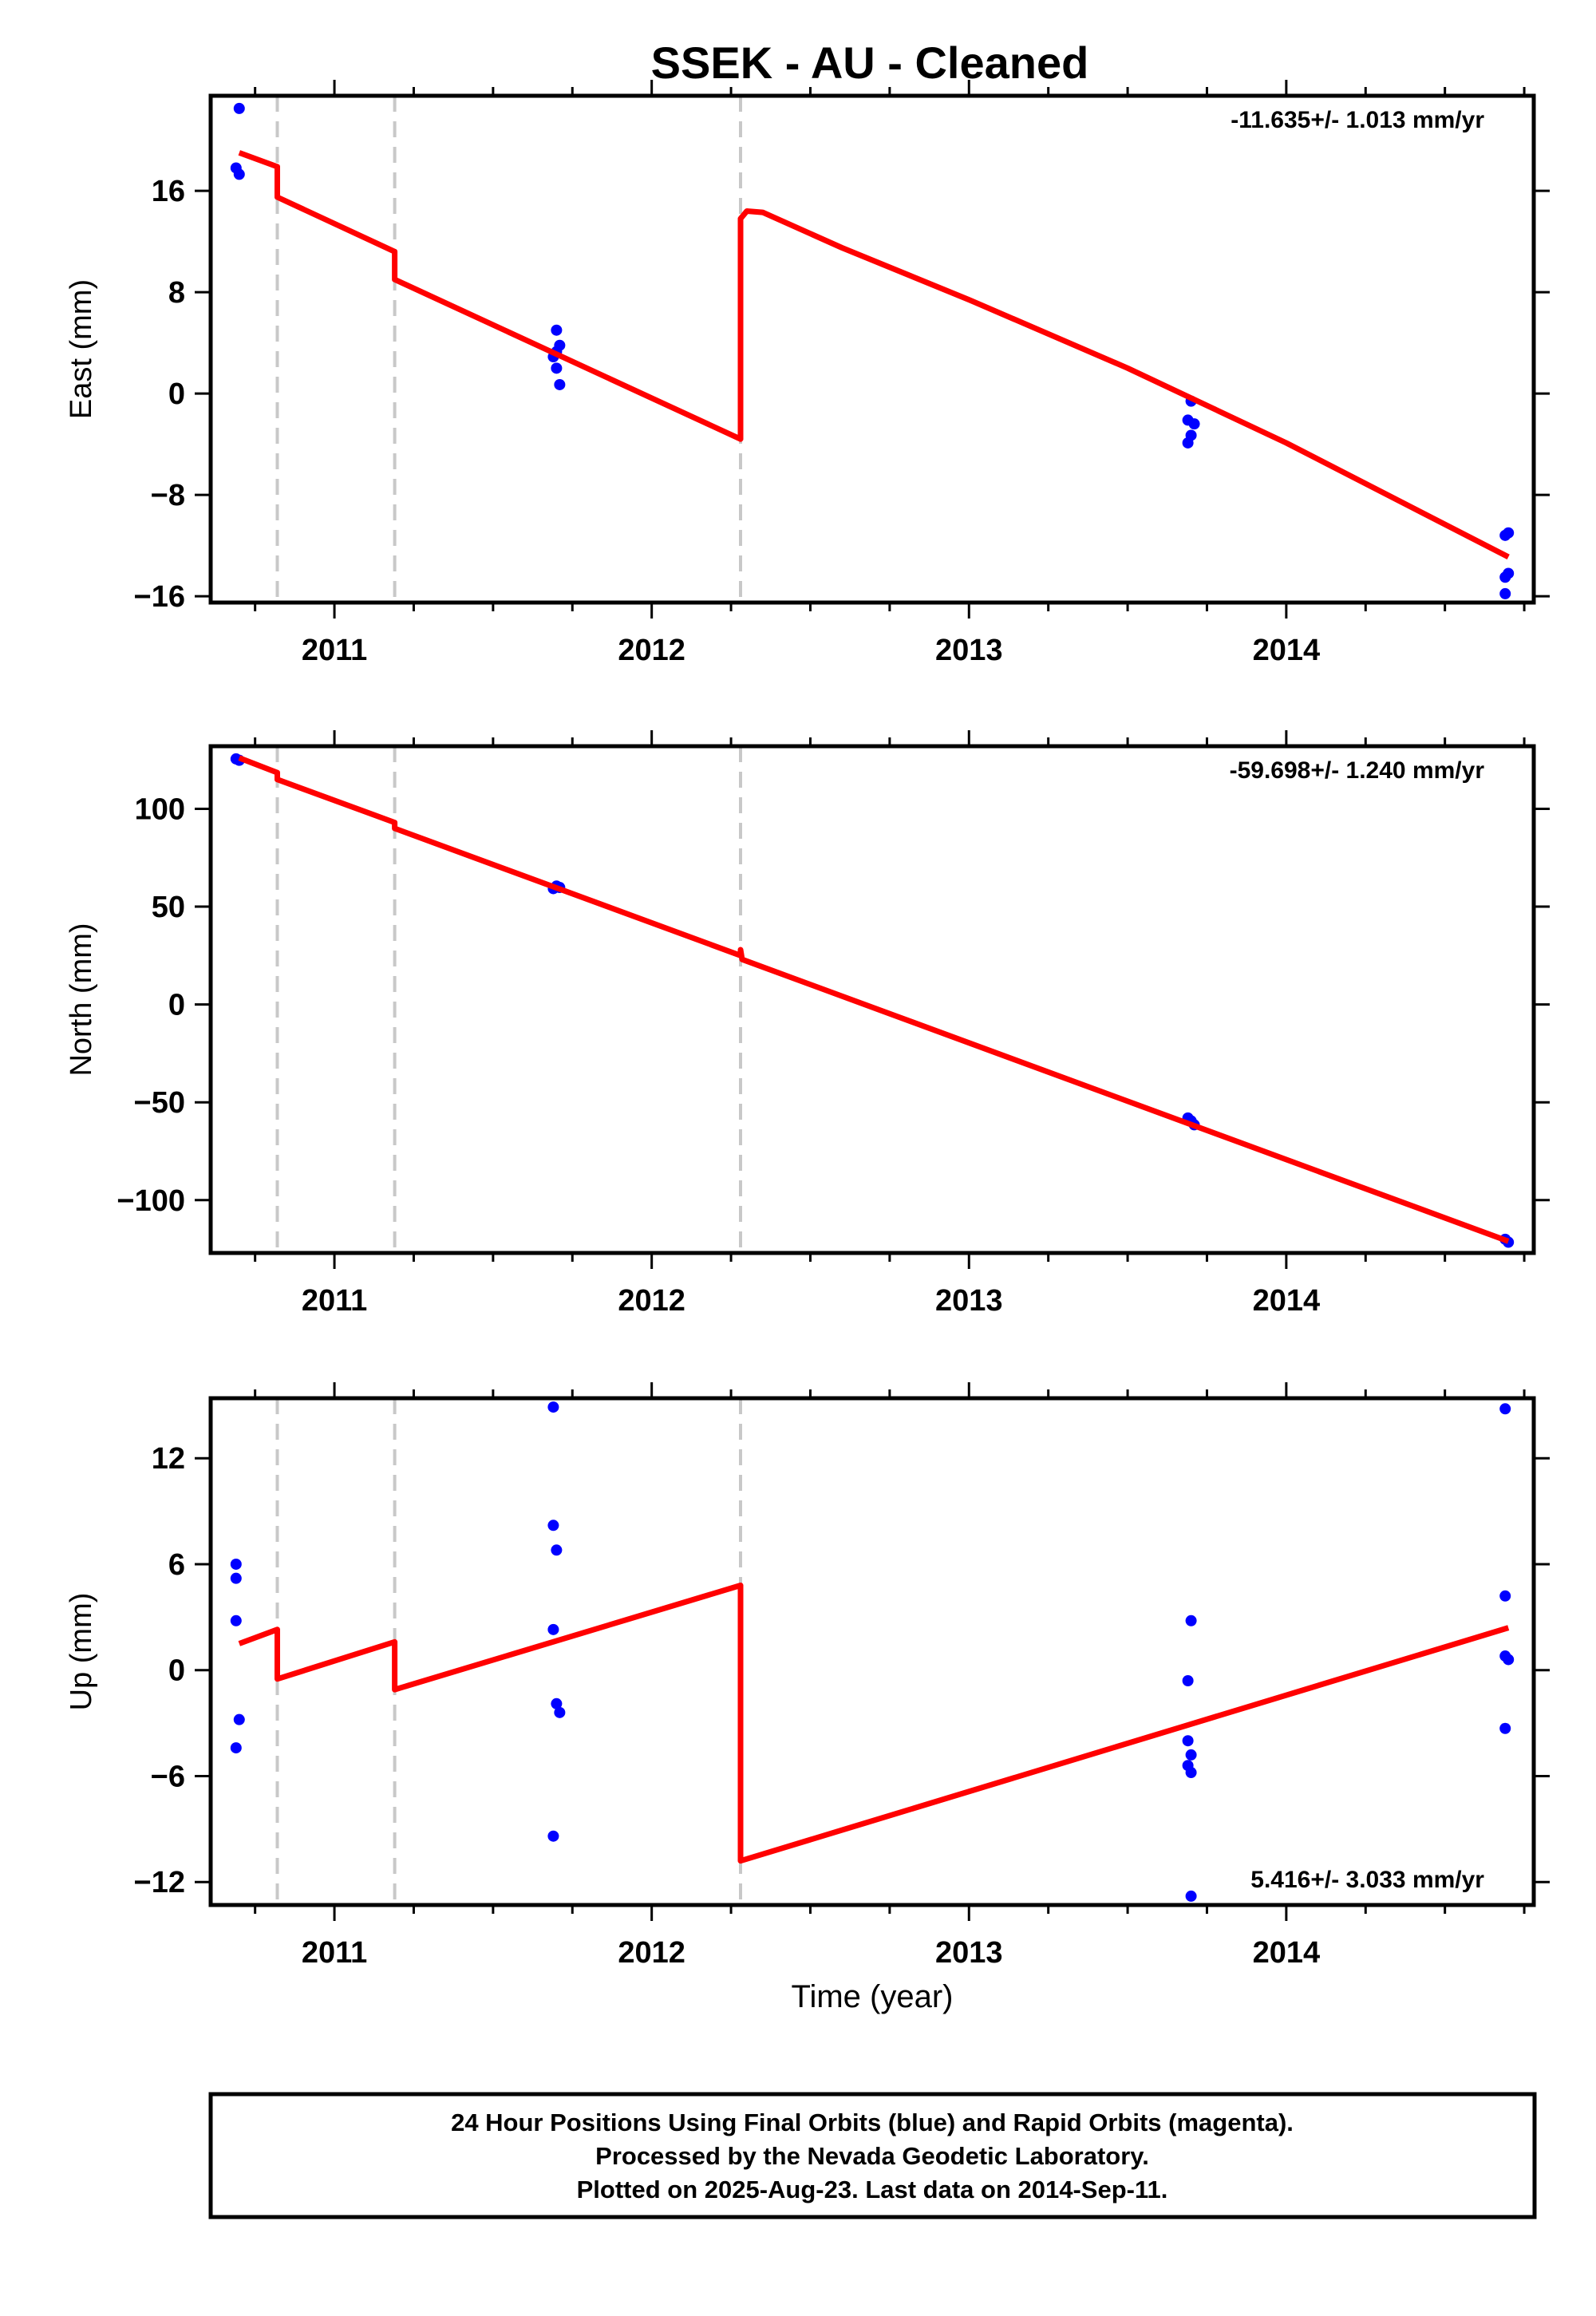  What do you see at coordinates (1357, 770) in the screenshot?
I see `rate-label: -59.698+/- 1.240 mm/yr` at bounding box center [1357, 770].